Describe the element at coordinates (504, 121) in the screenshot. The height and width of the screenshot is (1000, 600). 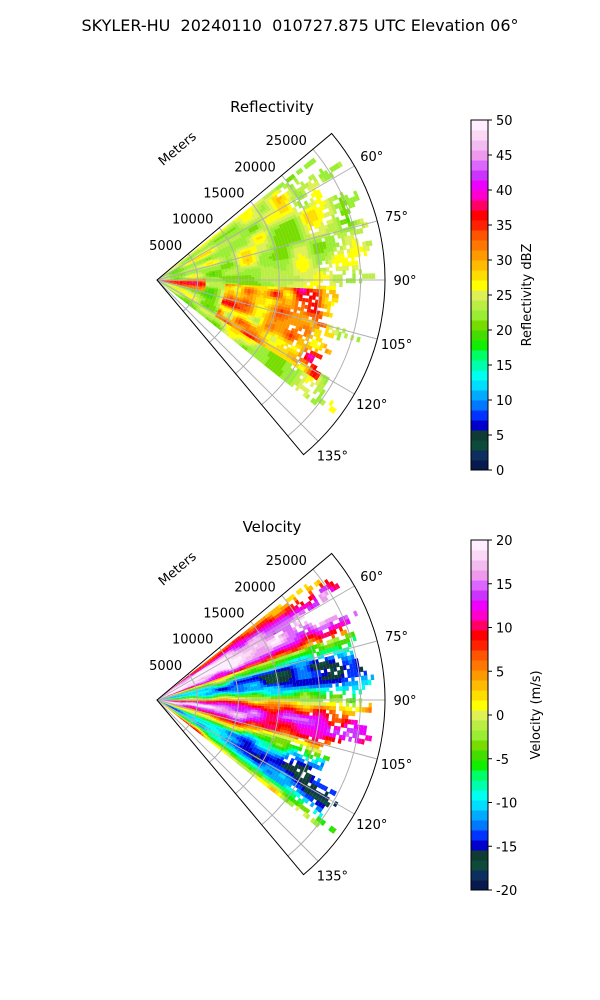
I see `colorbar-tick-label: 50` at that location.